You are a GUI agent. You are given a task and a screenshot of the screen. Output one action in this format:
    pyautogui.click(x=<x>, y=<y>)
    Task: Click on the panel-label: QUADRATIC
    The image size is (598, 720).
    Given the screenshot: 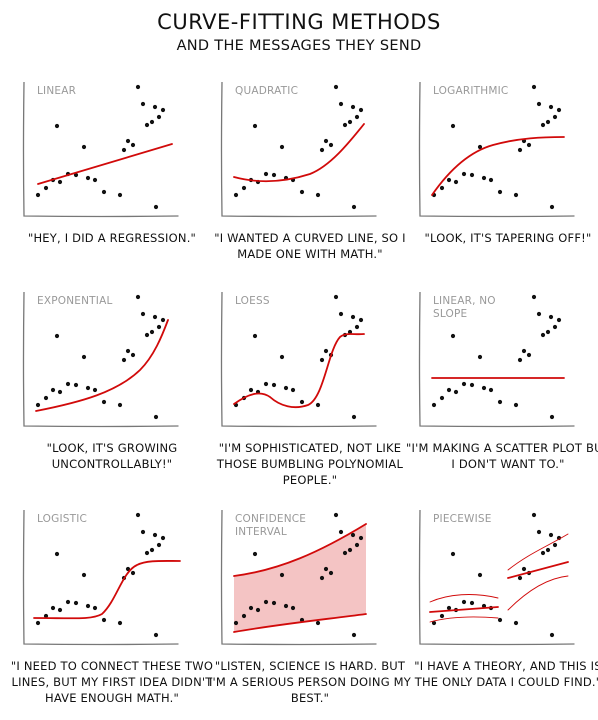 What is the action you would take?
    pyautogui.click(x=267, y=91)
    